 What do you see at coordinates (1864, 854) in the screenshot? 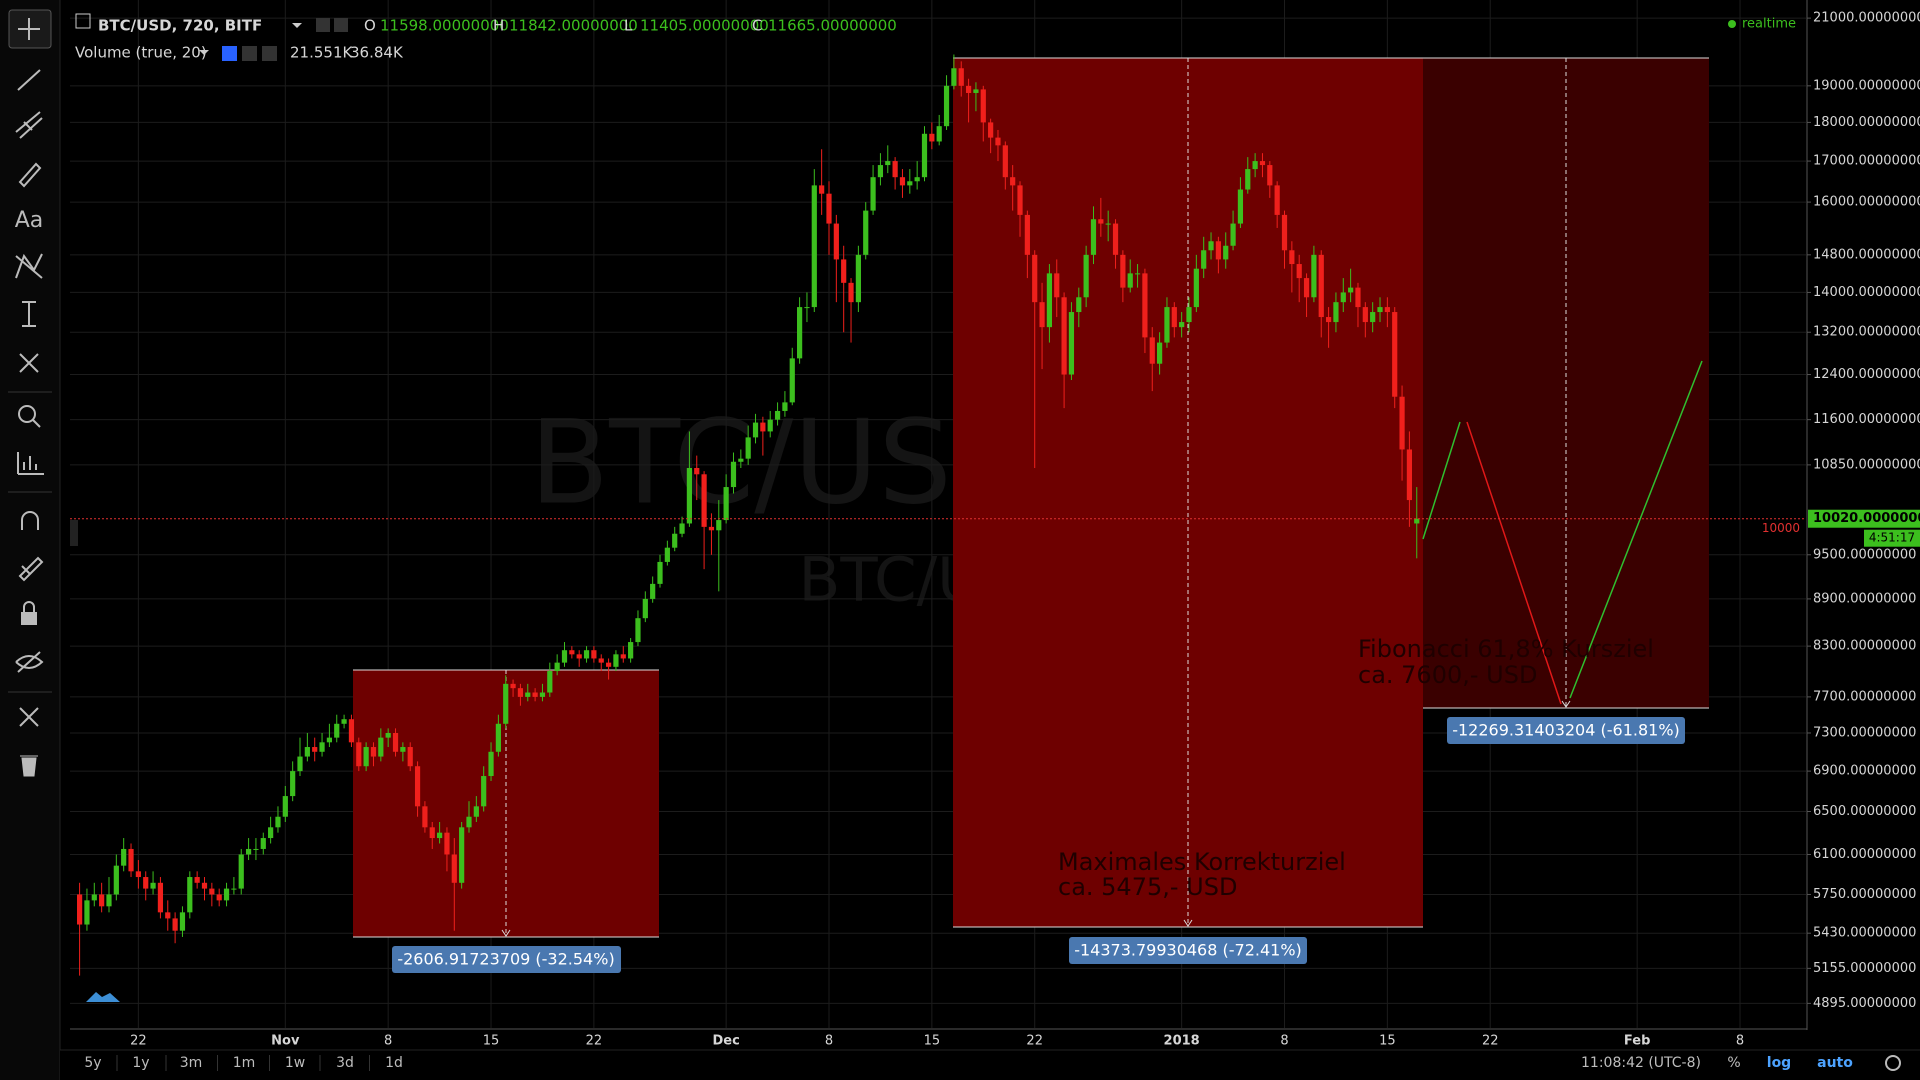
I see `y-tick-label: 6100.00000000` at bounding box center [1864, 854].